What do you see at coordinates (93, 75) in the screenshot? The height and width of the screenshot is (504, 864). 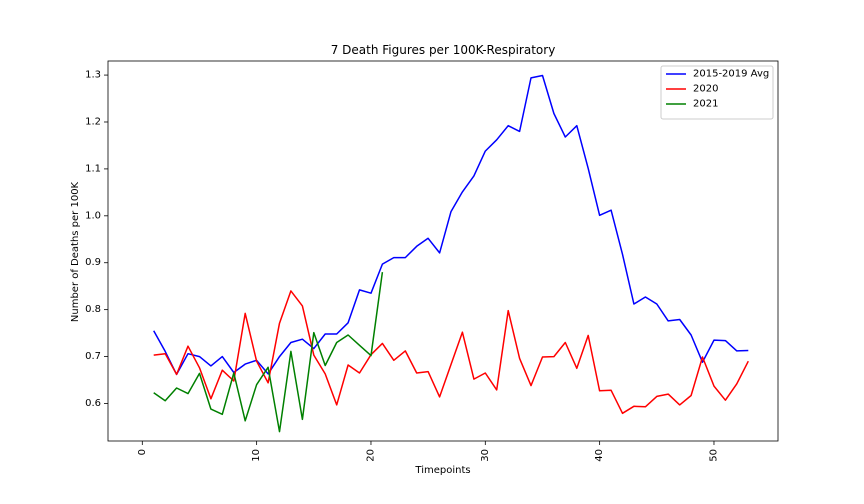 I see `y-tick-label: 1.3` at bounding box center [93, 75].